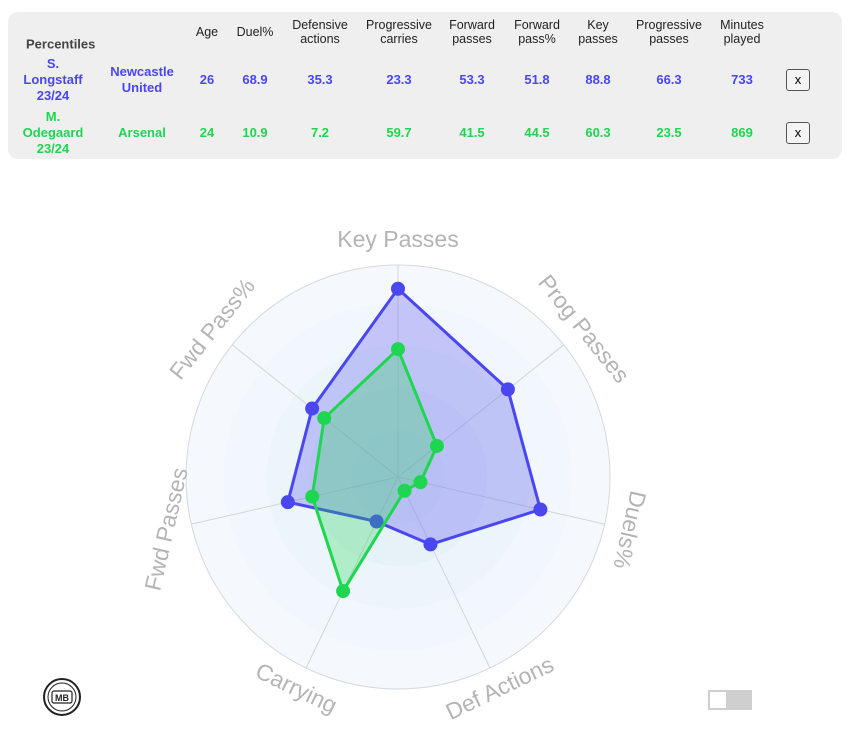 Image resolution: width=851 pixels, height=734 pixels. I want to click on stat-value: 23.3, so click(399, 79).